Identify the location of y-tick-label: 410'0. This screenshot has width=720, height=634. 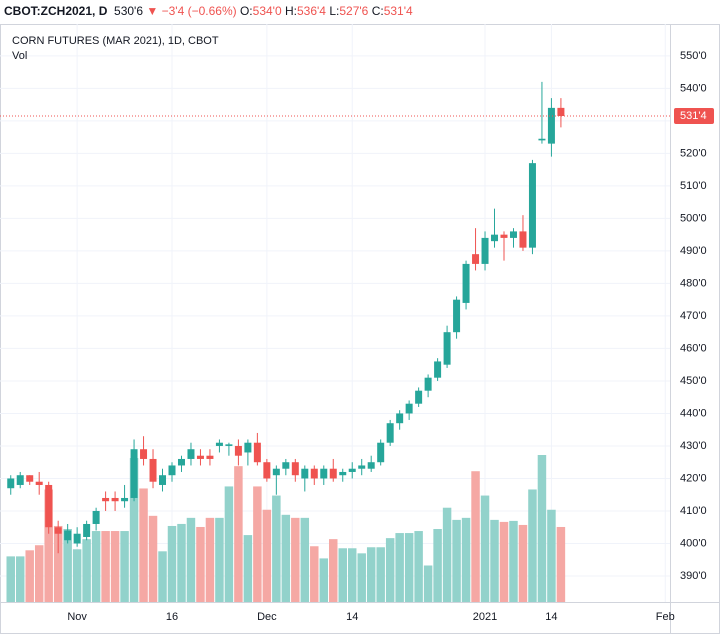
(693, 511).